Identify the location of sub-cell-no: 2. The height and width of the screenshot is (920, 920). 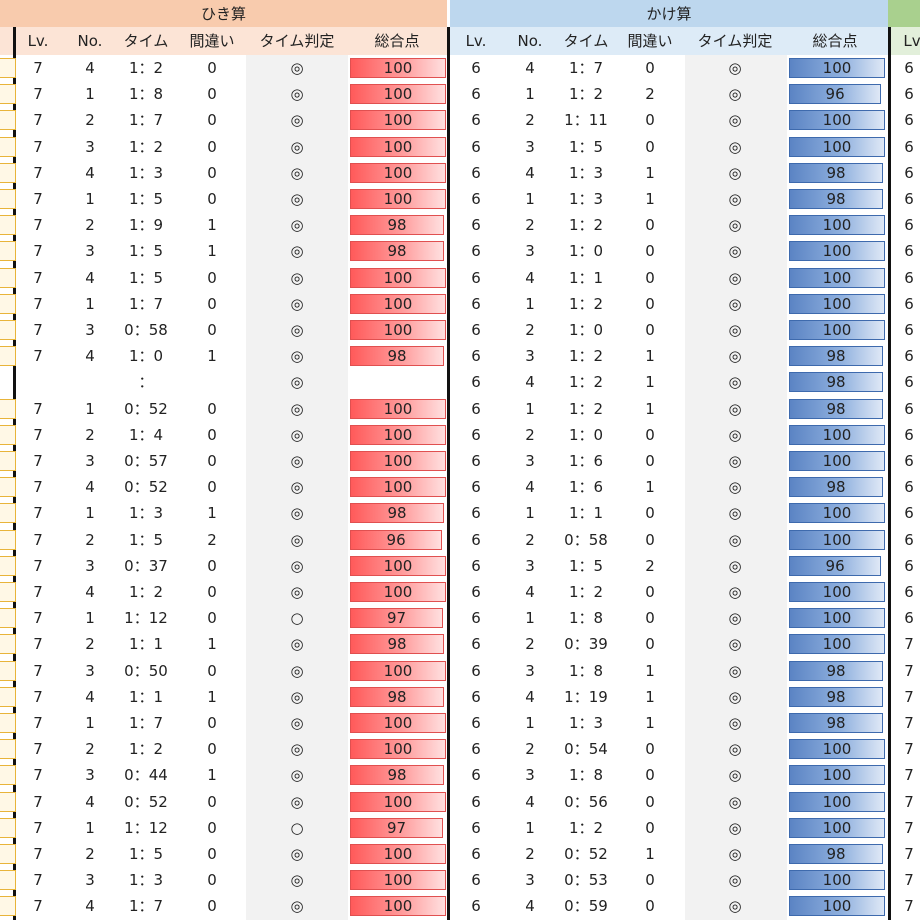
(90, 120).